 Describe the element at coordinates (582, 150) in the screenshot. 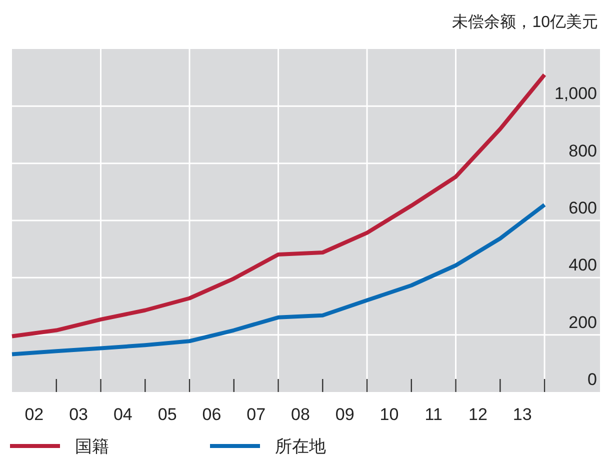

I see `y-tick-label: 800` at that location.